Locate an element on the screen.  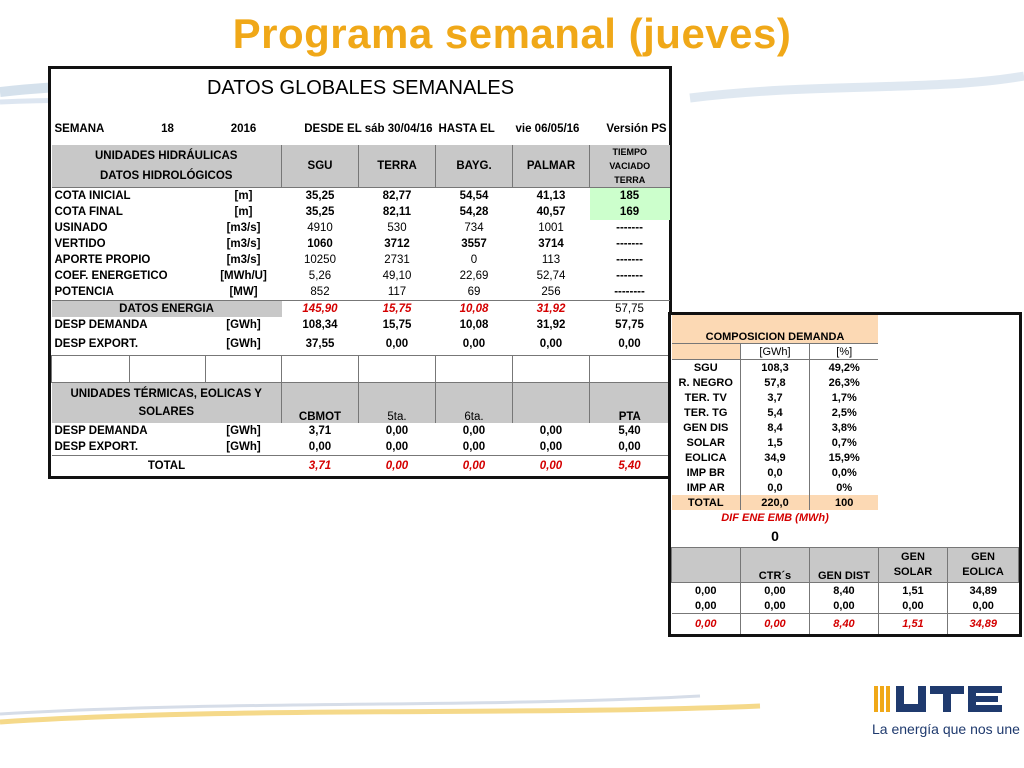
de-bayg: 0,00 is located at coordinates (474, 344).